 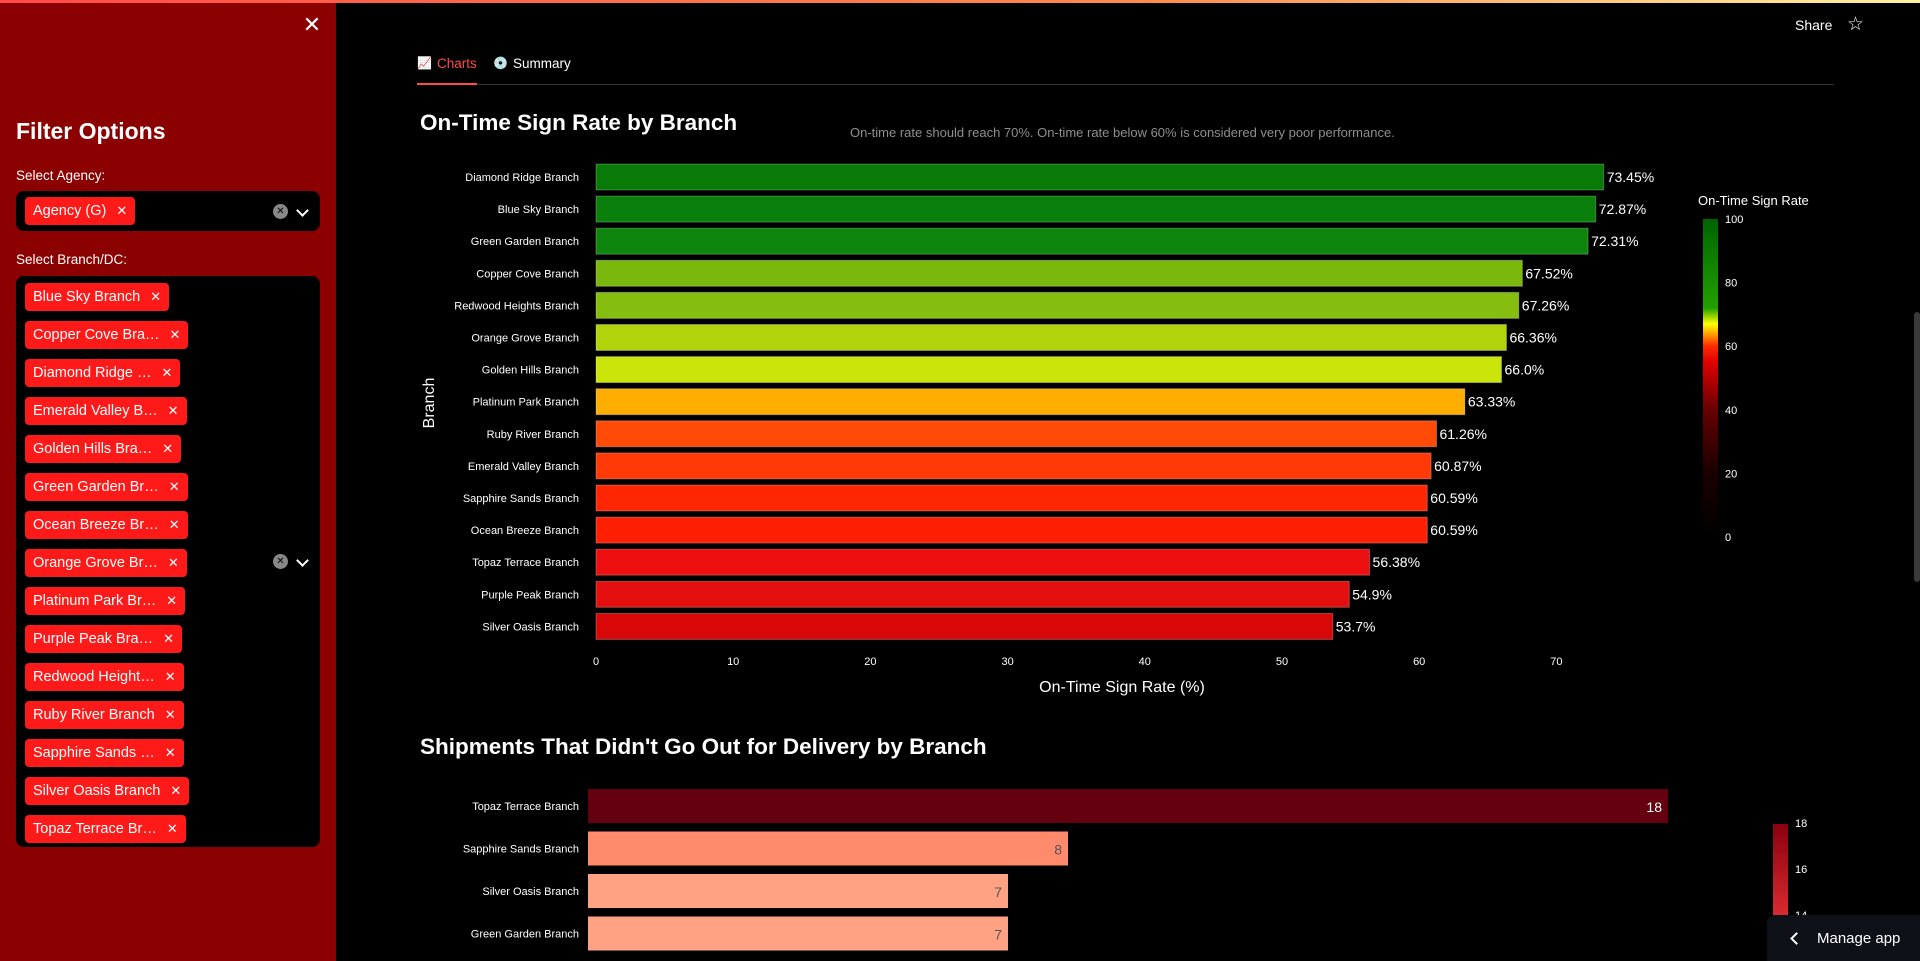 I want to click on colorbar-tick: 100, so click(x=1734, y=220).